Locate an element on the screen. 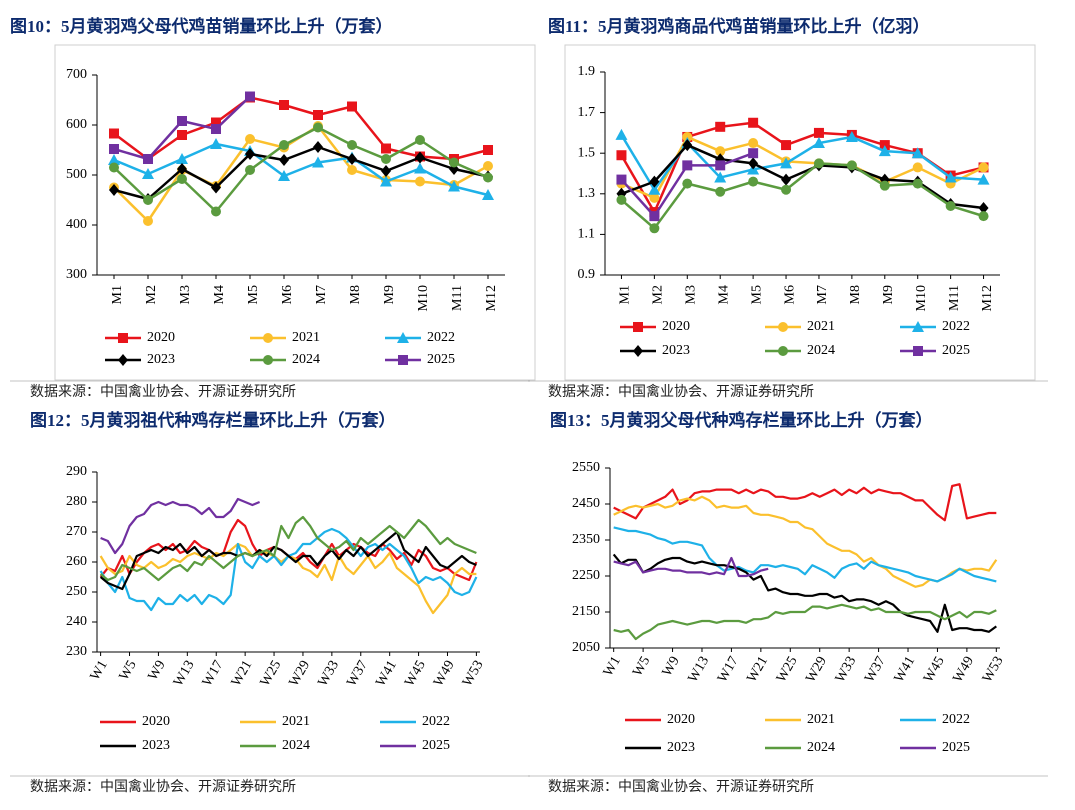  y-tick-label: 250 is located at coordinates (76, 591).